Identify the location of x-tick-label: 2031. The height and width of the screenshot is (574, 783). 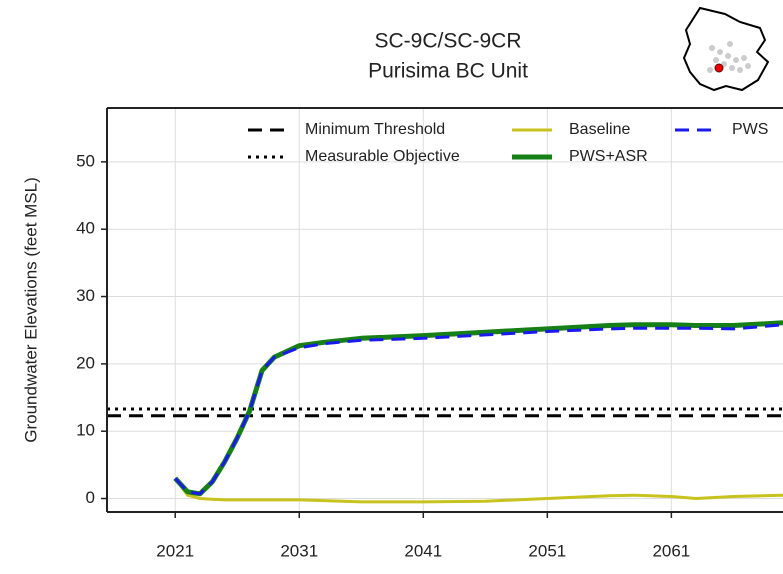
(299, 550).